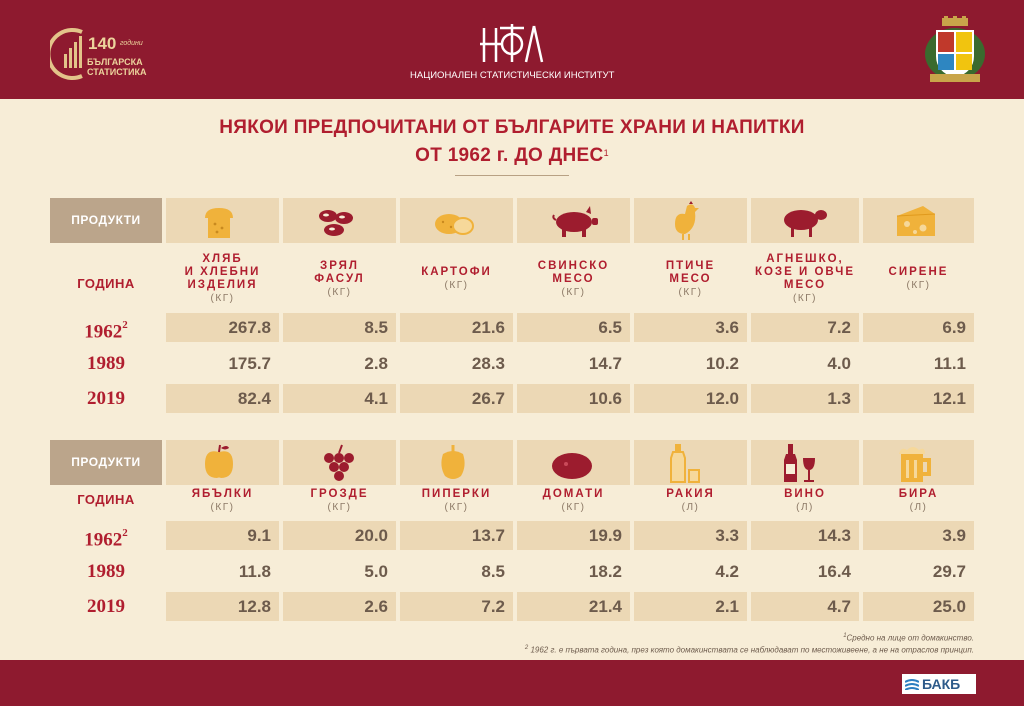 This screenshot has width=1024, height=706. I want to click on table-cell: 11.1, so click(949, 363).